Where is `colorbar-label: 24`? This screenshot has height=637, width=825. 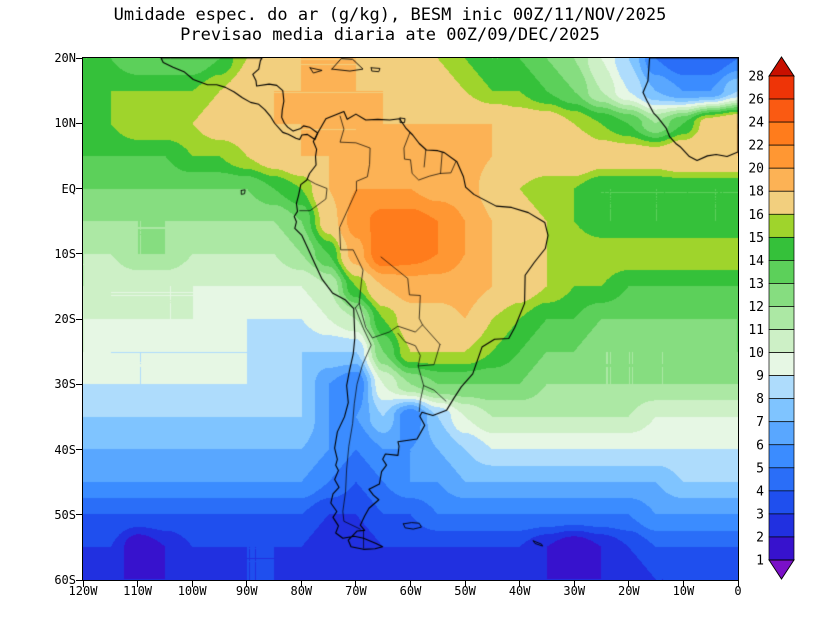 colorbar-label: 24 is located at coordinates (756, 123).